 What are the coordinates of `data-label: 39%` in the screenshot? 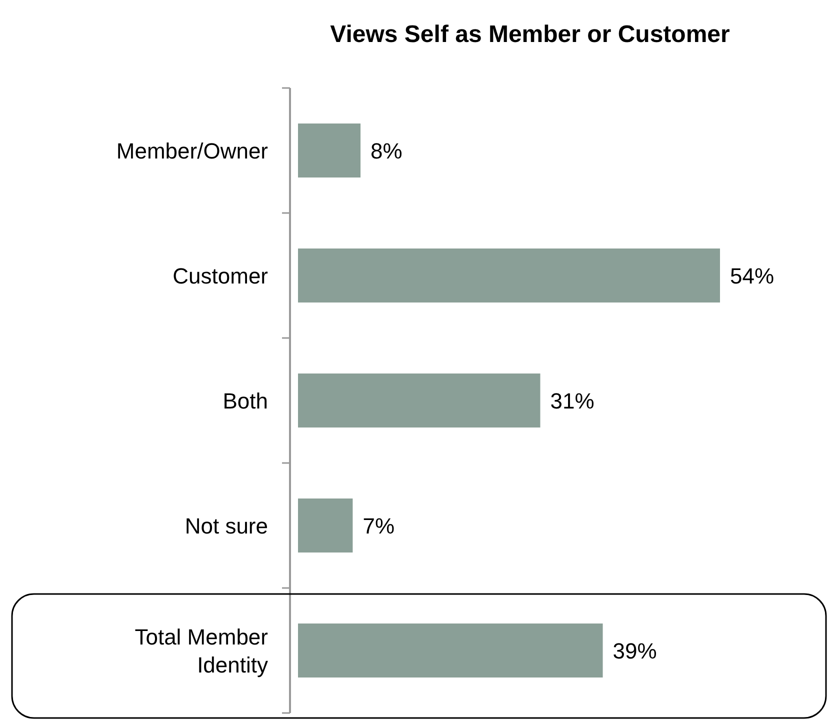 It's located at (634, 651).